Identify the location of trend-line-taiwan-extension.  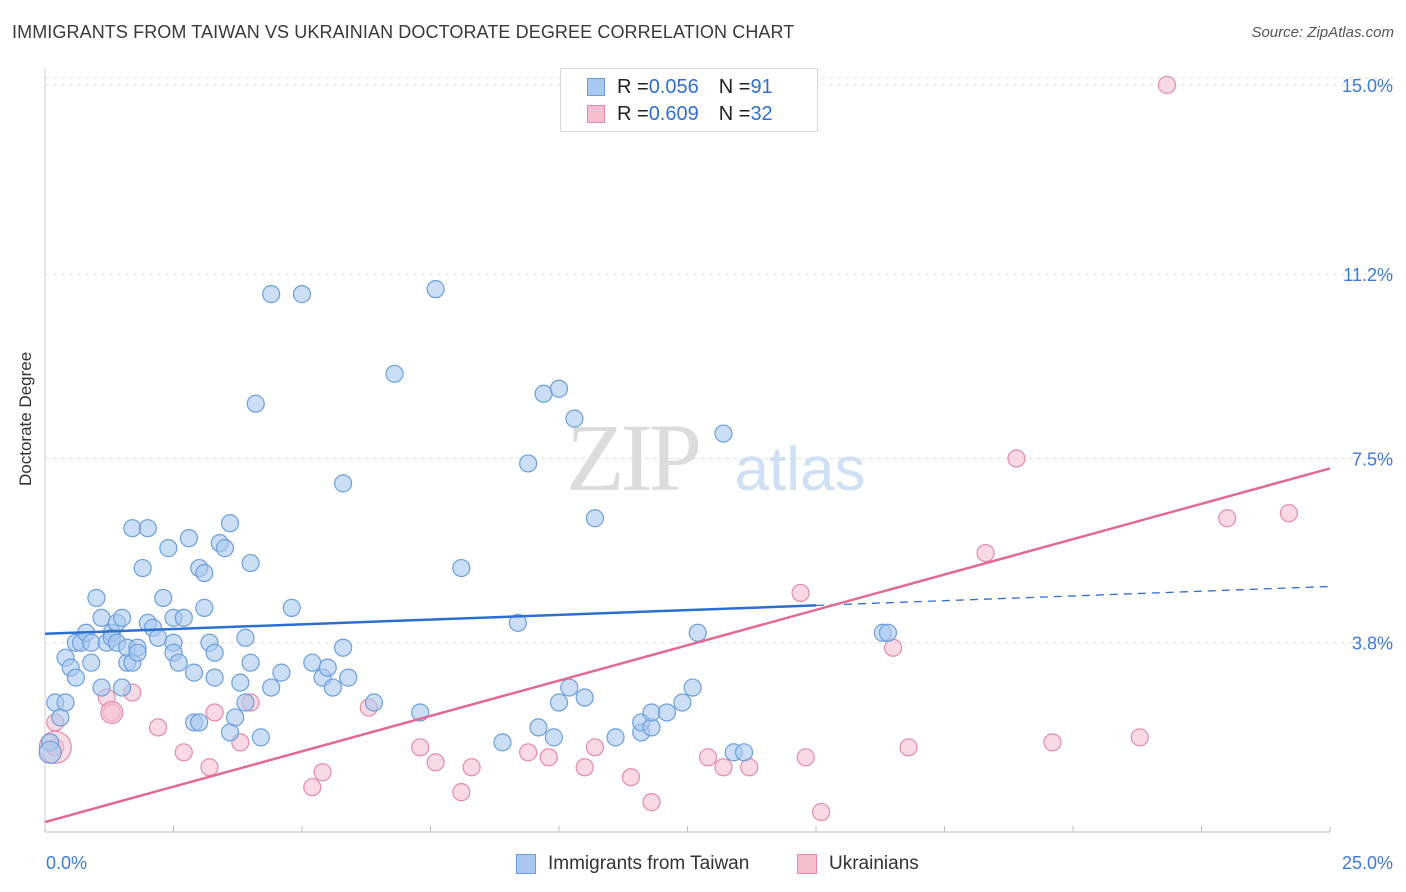
(1073, 596).